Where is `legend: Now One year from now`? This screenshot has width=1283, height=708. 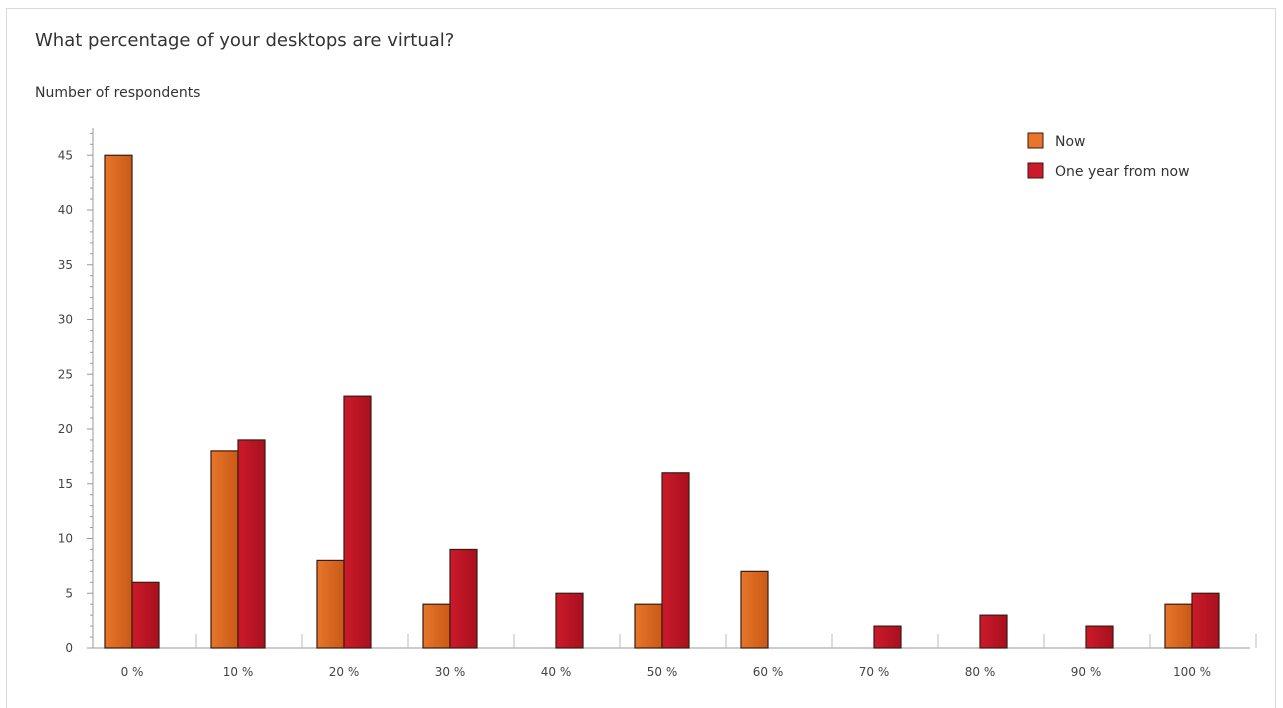 legend: Now One year from now is located at coordinates (1108, 156).